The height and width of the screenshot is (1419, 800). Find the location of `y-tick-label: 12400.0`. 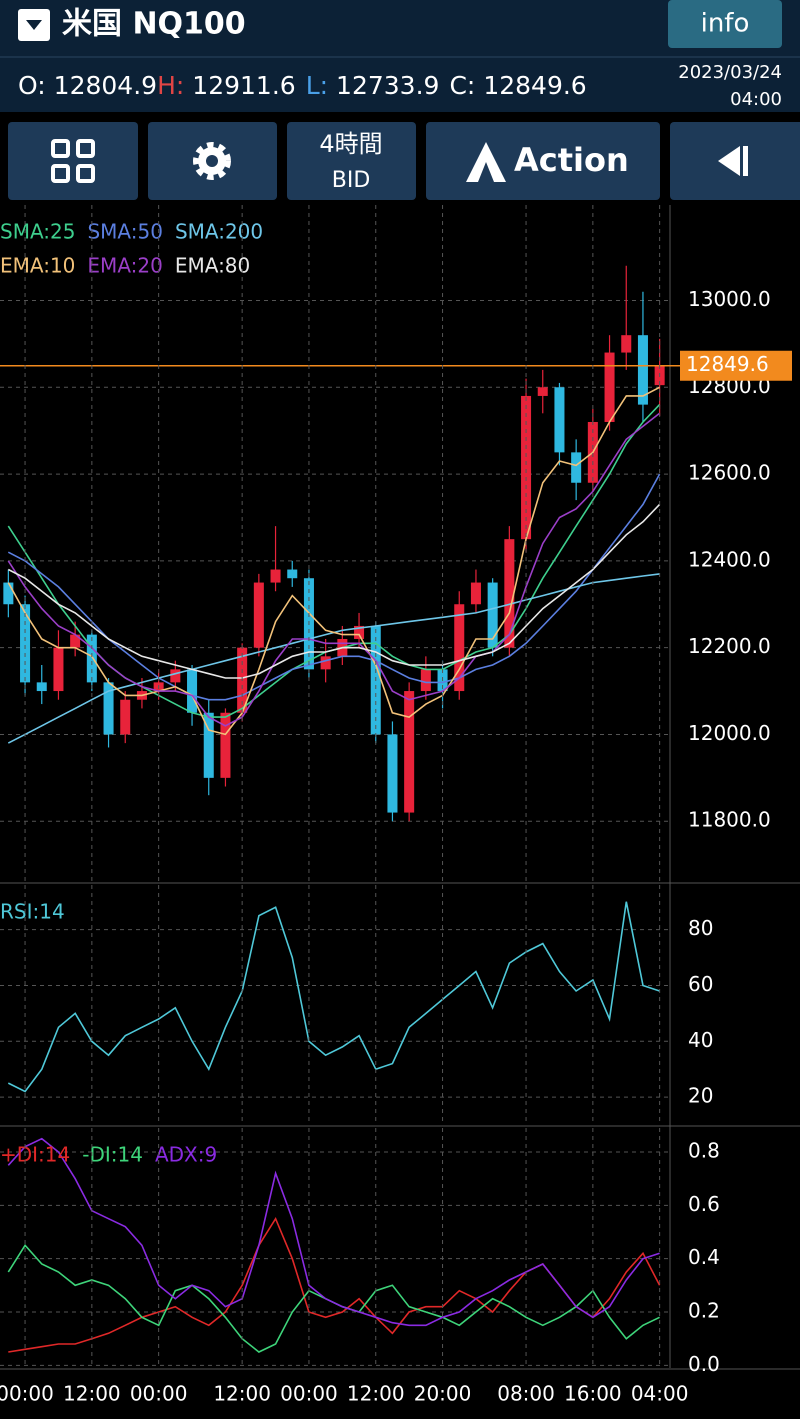

y-tick-label: 12400.0 is located at coordinates (729, 559).